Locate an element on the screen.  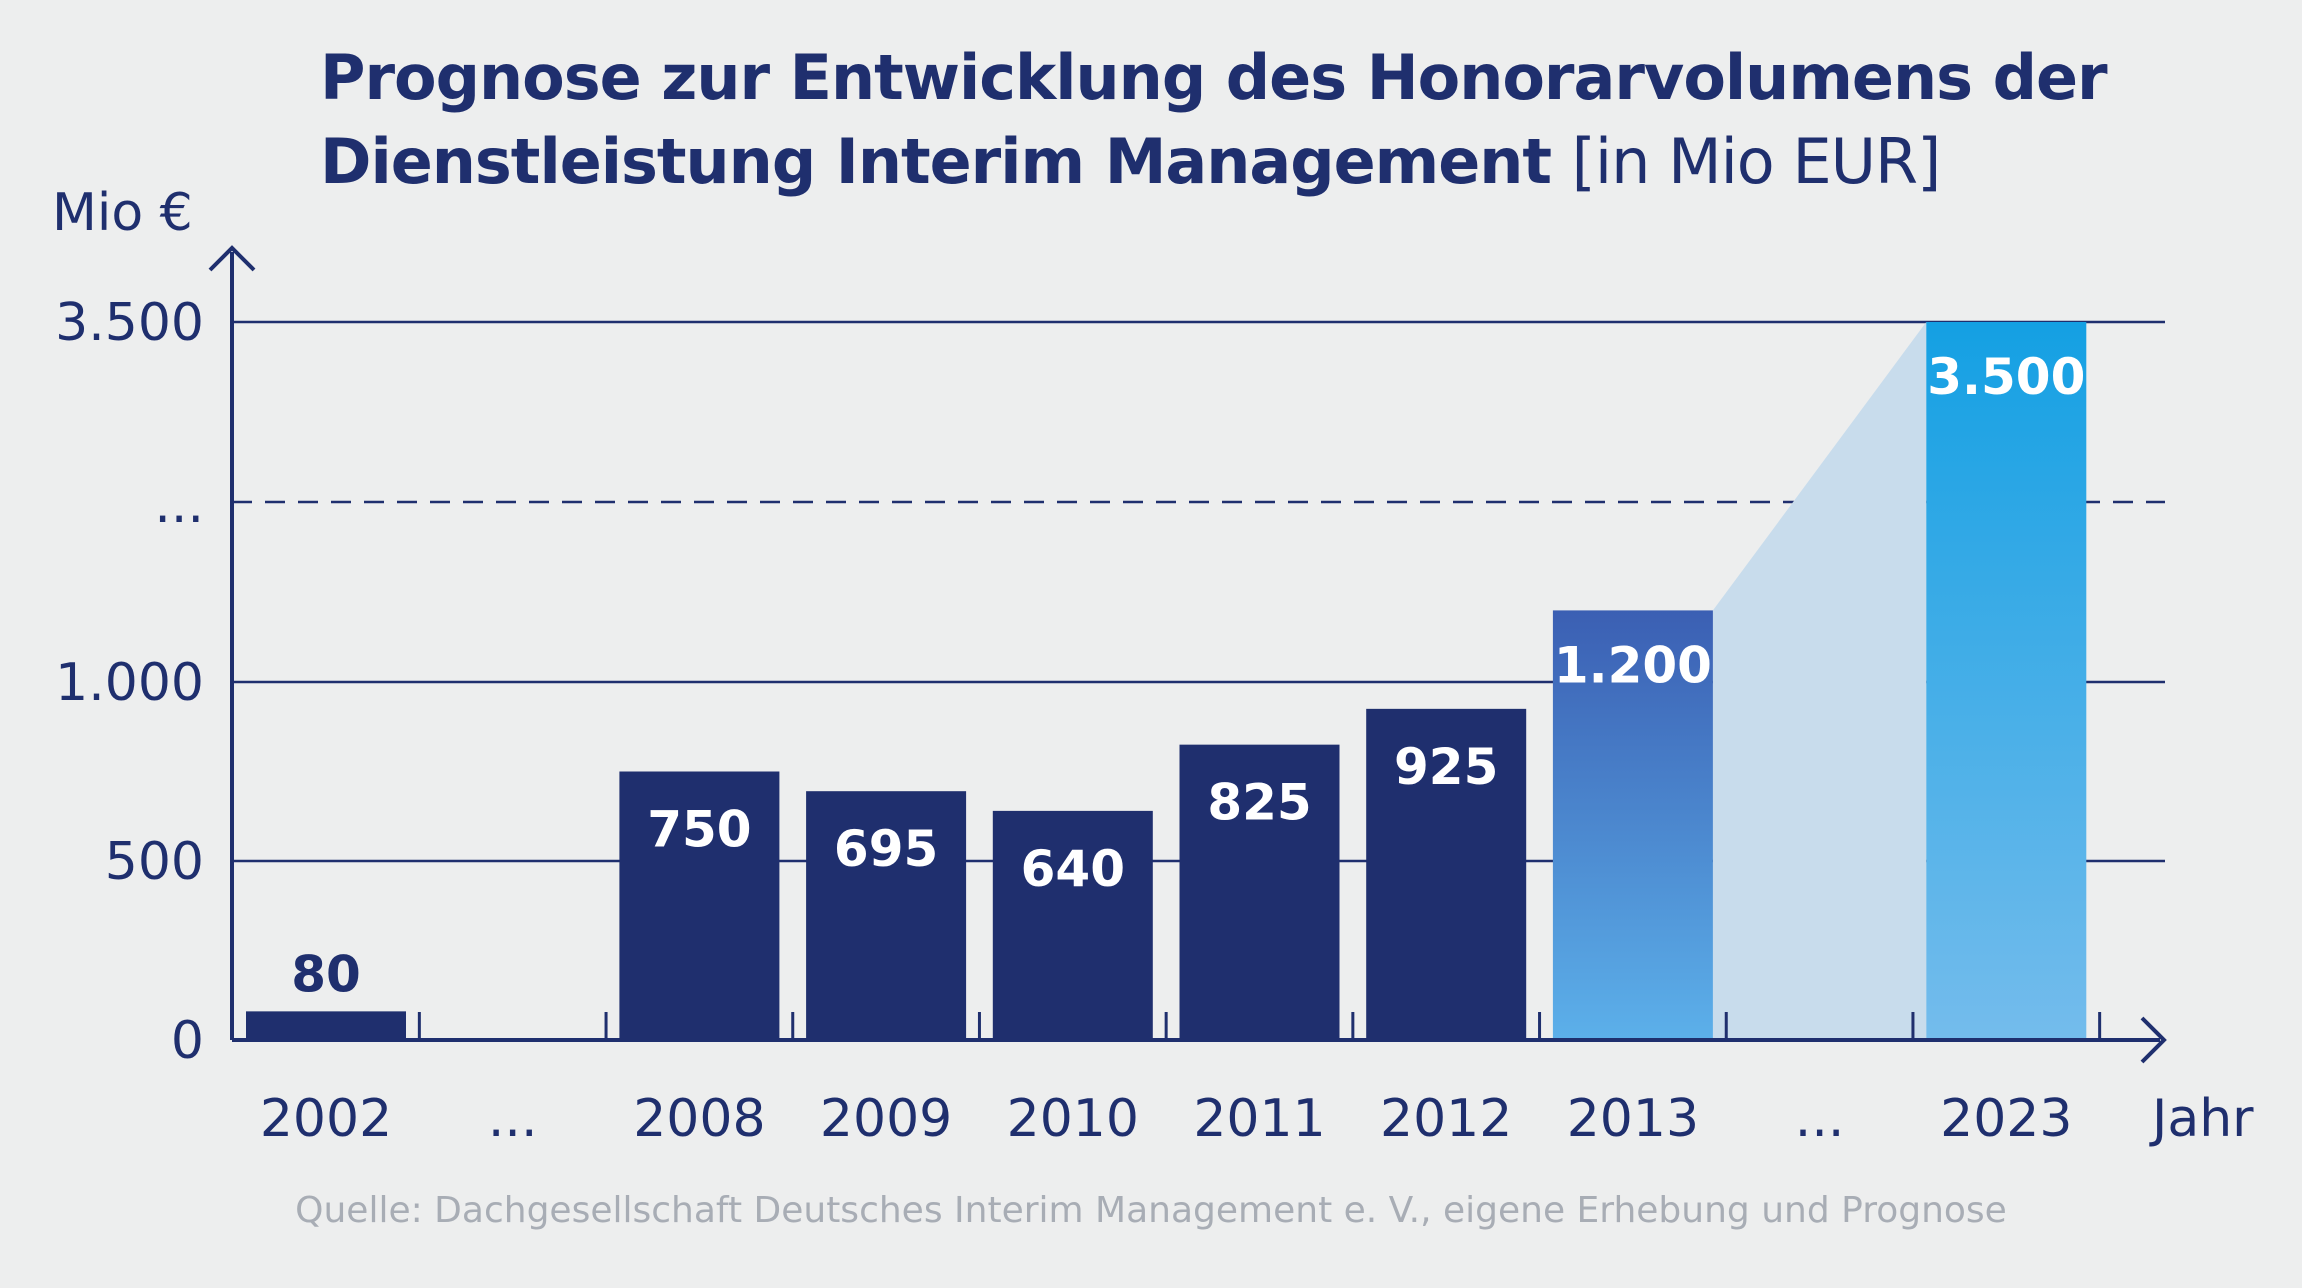
data-label: 750 is located at coordinates (699, 830).